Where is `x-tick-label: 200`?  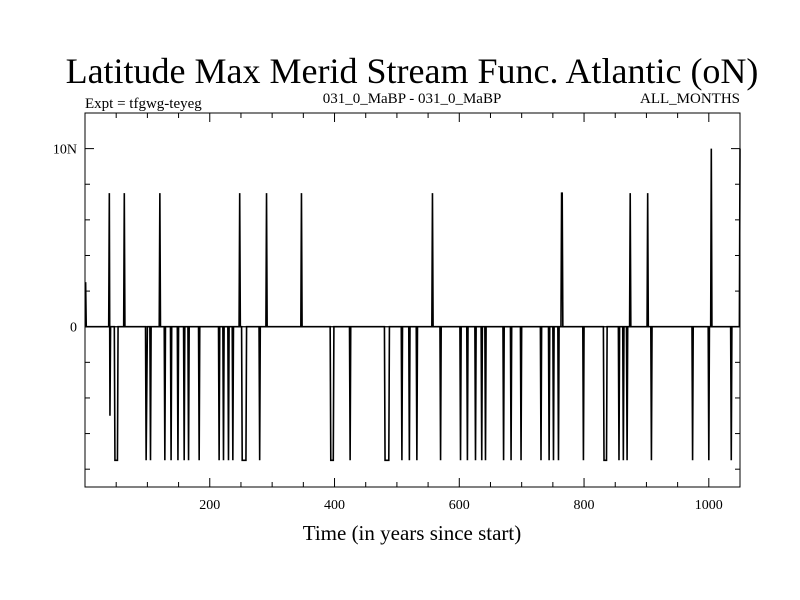 x-tick-label: 200 is located at coordinates (209, 505).